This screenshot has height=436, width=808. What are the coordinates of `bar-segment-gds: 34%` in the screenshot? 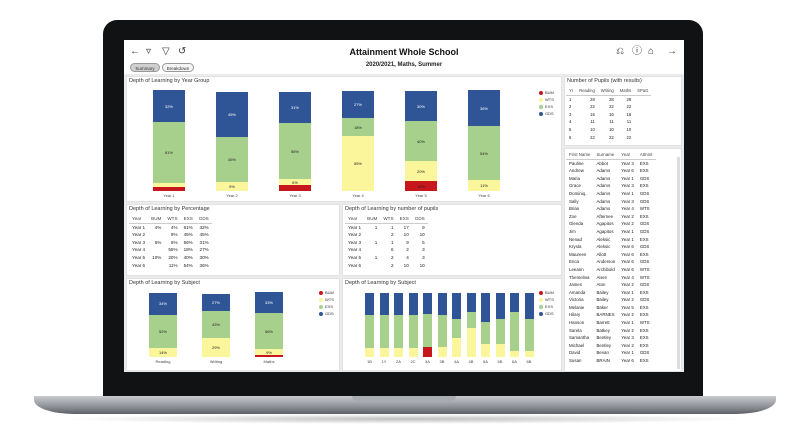 It's located at (163, 304).